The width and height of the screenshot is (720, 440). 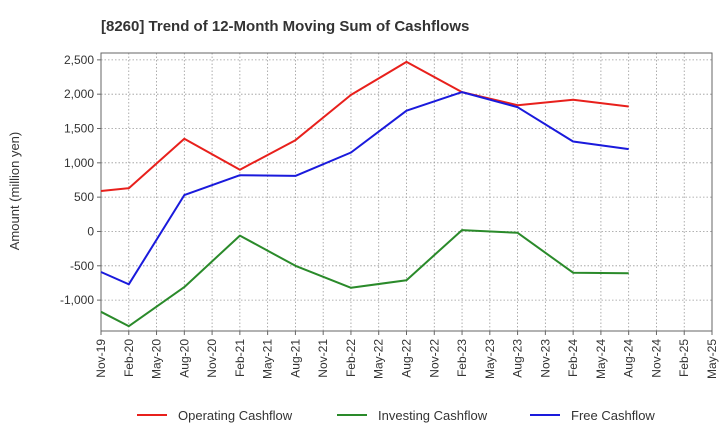 What do you see at coordinates (235, 415) in the screenshot?
I see `legend-label: Operating Cashflow` at bounding box center [235, 415].